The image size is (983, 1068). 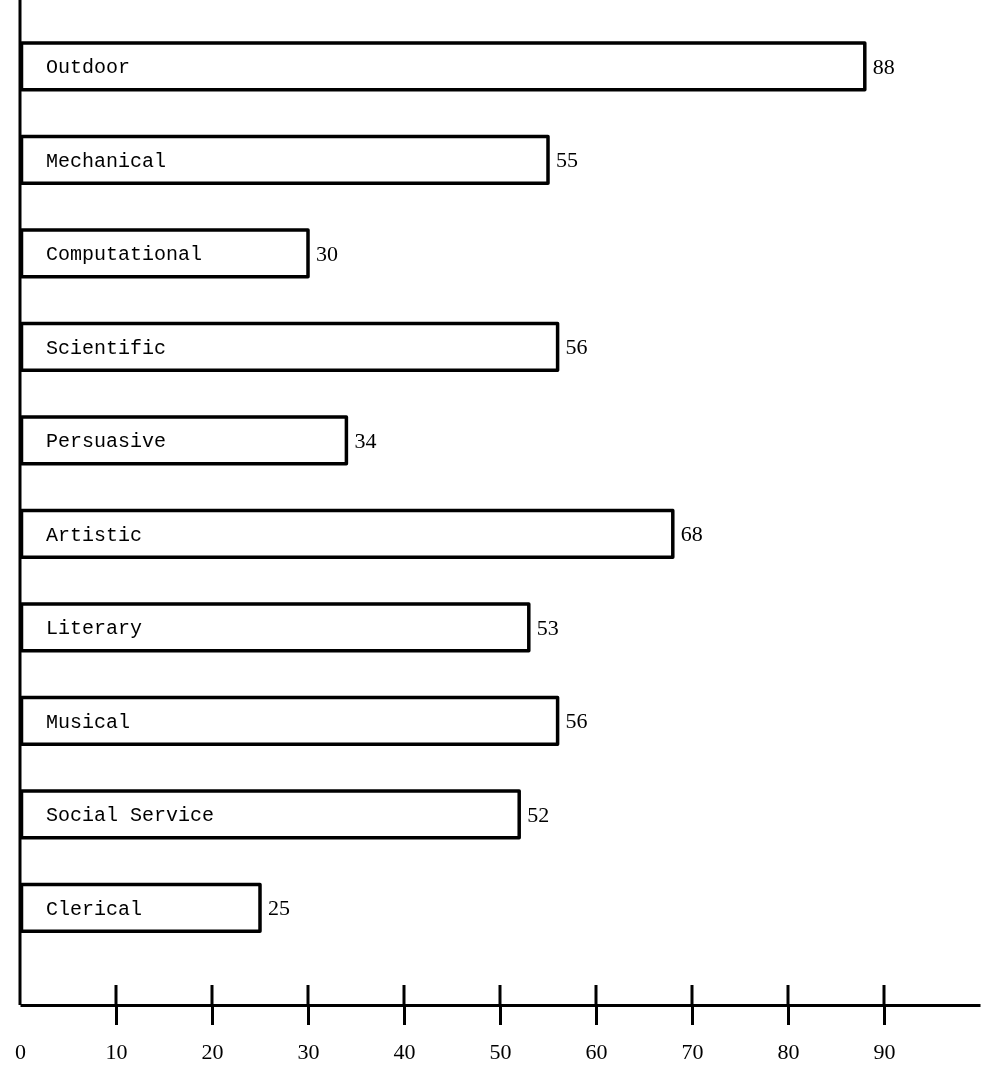 I want to click on x-tick-label: 60, so click(x=596, y=1051).